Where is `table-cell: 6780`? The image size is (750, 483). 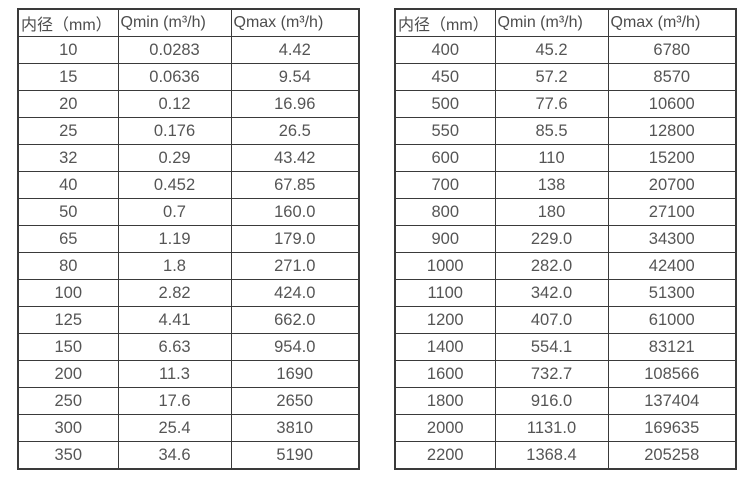 table-cell: 6780 is located at coordinates (672, 50).